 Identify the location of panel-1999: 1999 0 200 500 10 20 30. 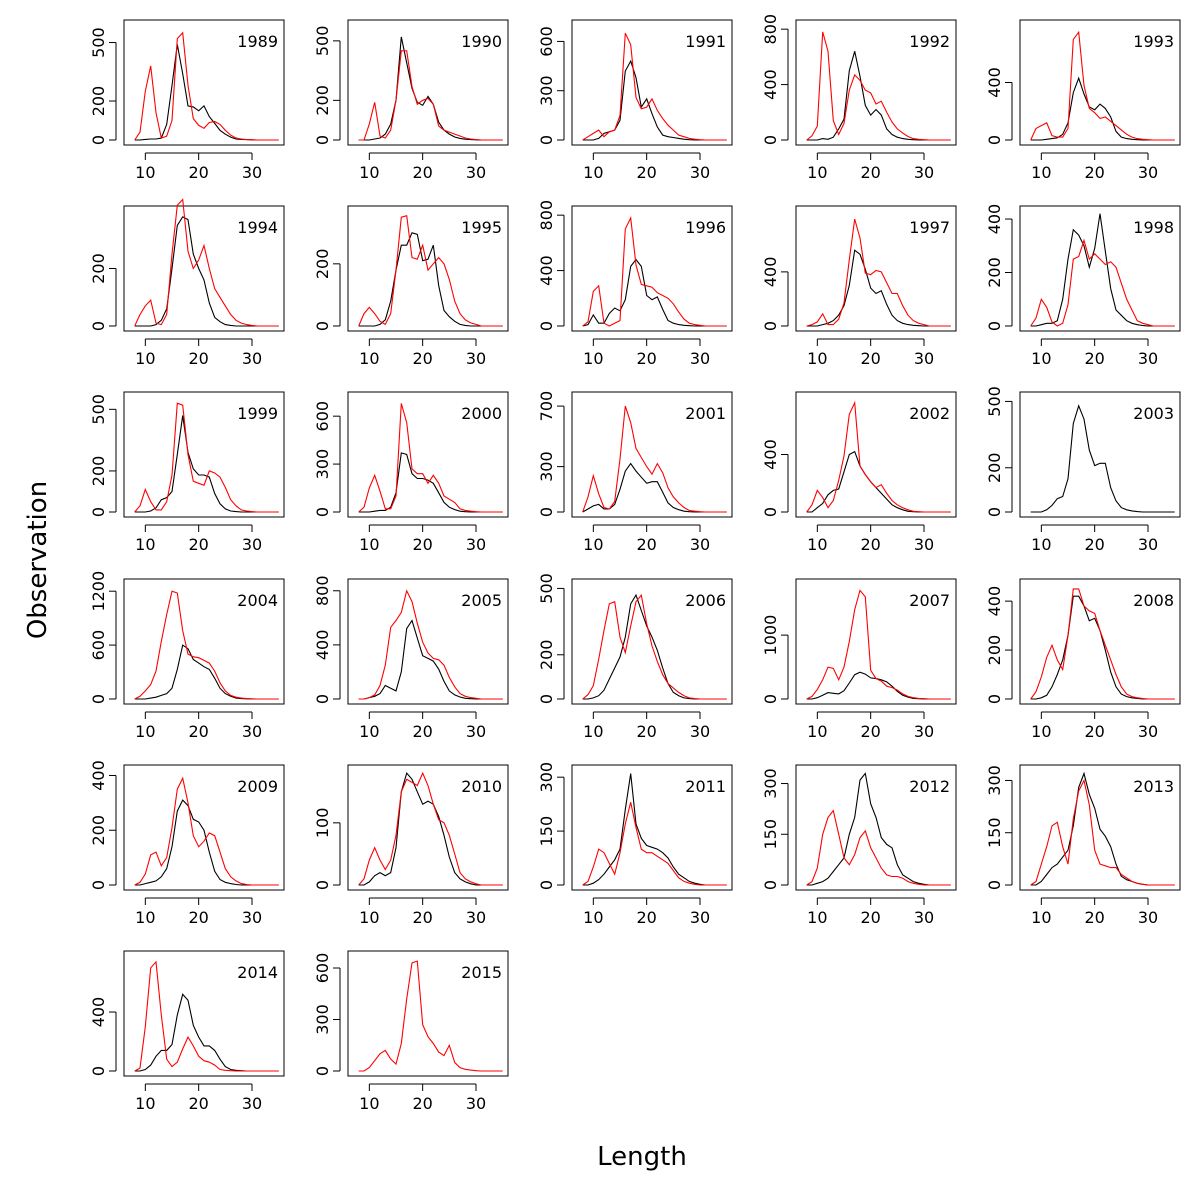
(187, 472).